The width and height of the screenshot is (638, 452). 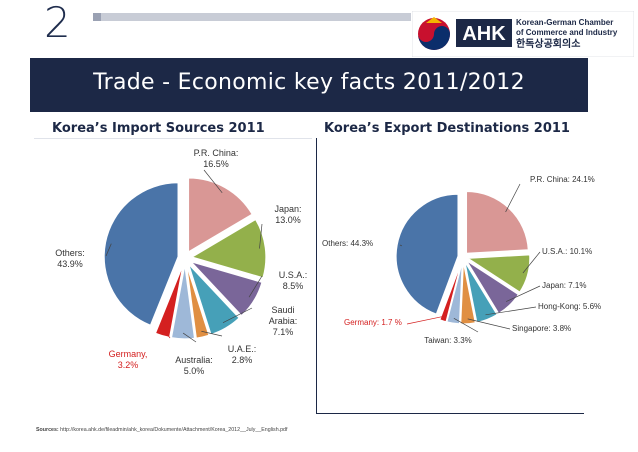 What do you see at coordinates (242, 349) in the screenshot?
I see `import-slice-label: U.A.E.:` at bounding box center [242, 349].